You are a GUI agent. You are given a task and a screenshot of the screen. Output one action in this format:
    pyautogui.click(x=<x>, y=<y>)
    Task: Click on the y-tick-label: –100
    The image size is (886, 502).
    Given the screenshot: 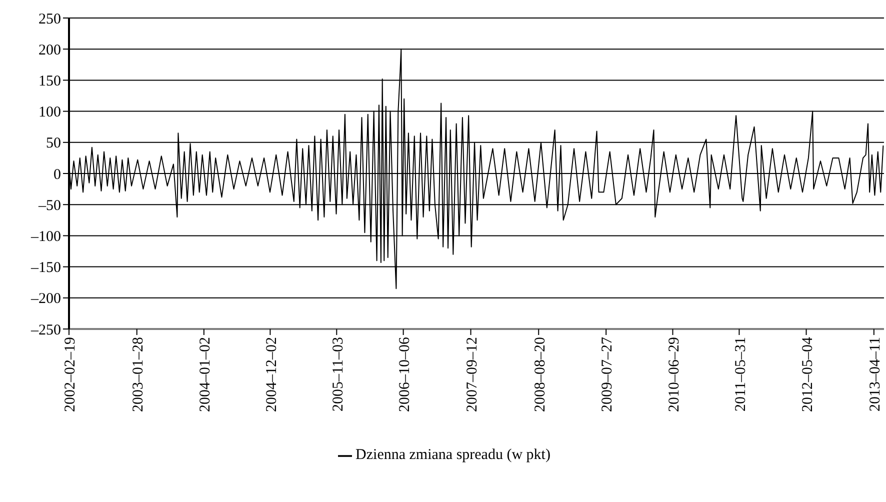 What is the action you would take?
    pyautogui.click(x=45, y=237)
    